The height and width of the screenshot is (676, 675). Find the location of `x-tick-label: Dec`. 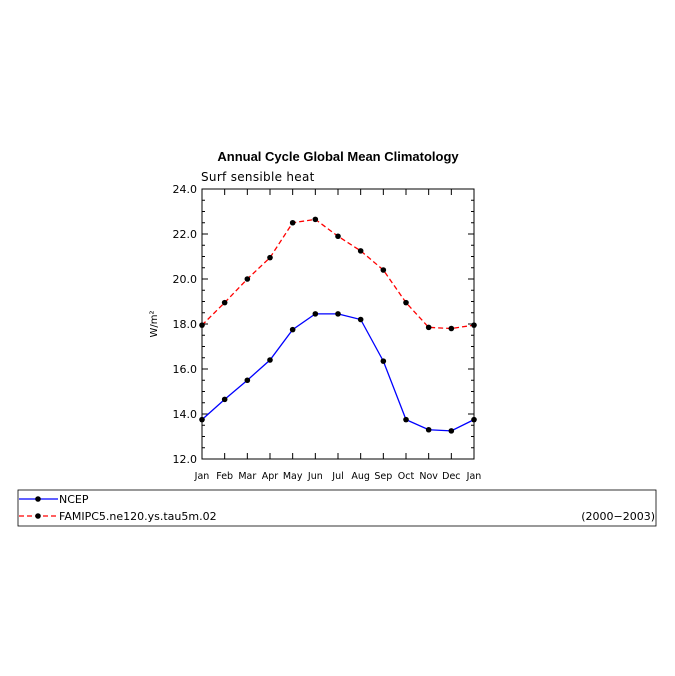

x-tick-label: Dec is located at coordinates (451, 476).